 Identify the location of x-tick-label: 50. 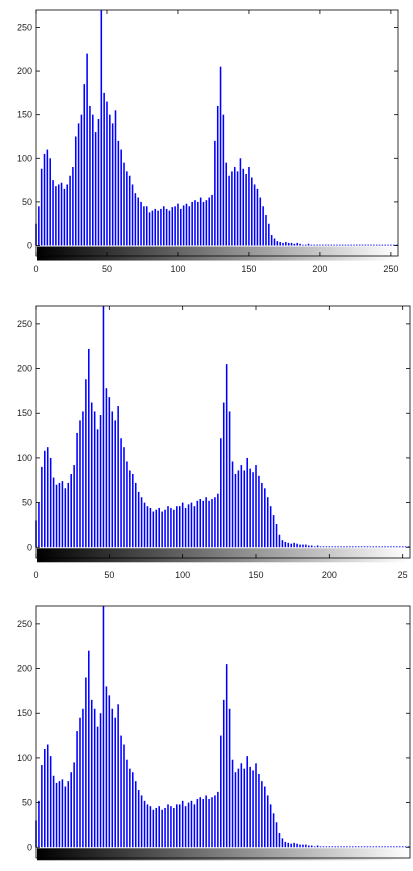
(109, 575).